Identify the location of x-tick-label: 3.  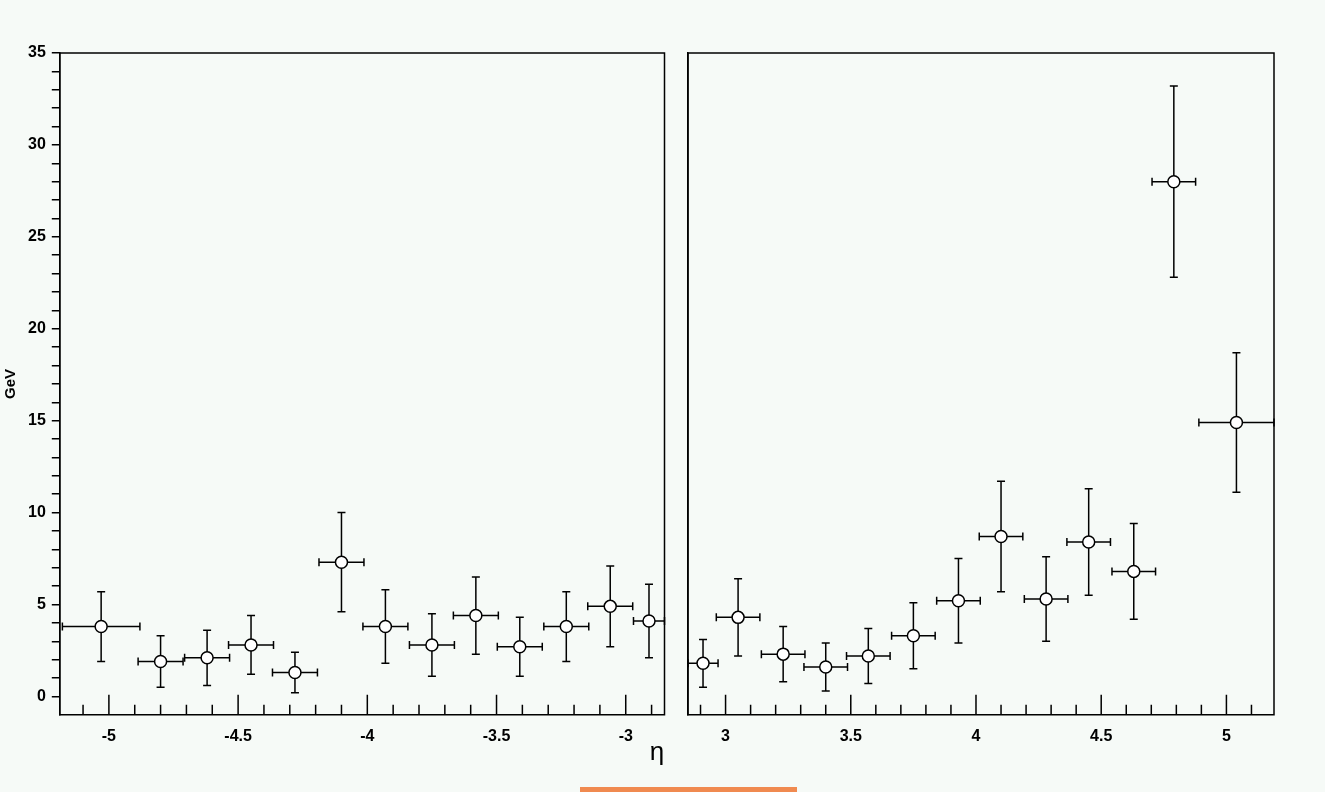
(726, 735).